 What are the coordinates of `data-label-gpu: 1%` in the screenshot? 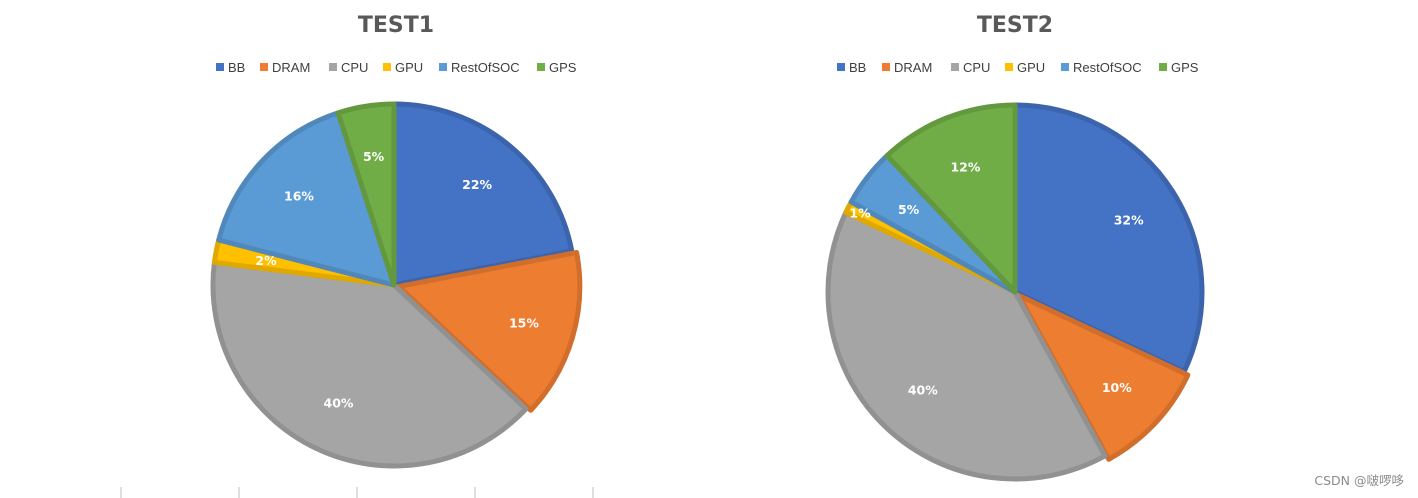 It's located at (860, 213).